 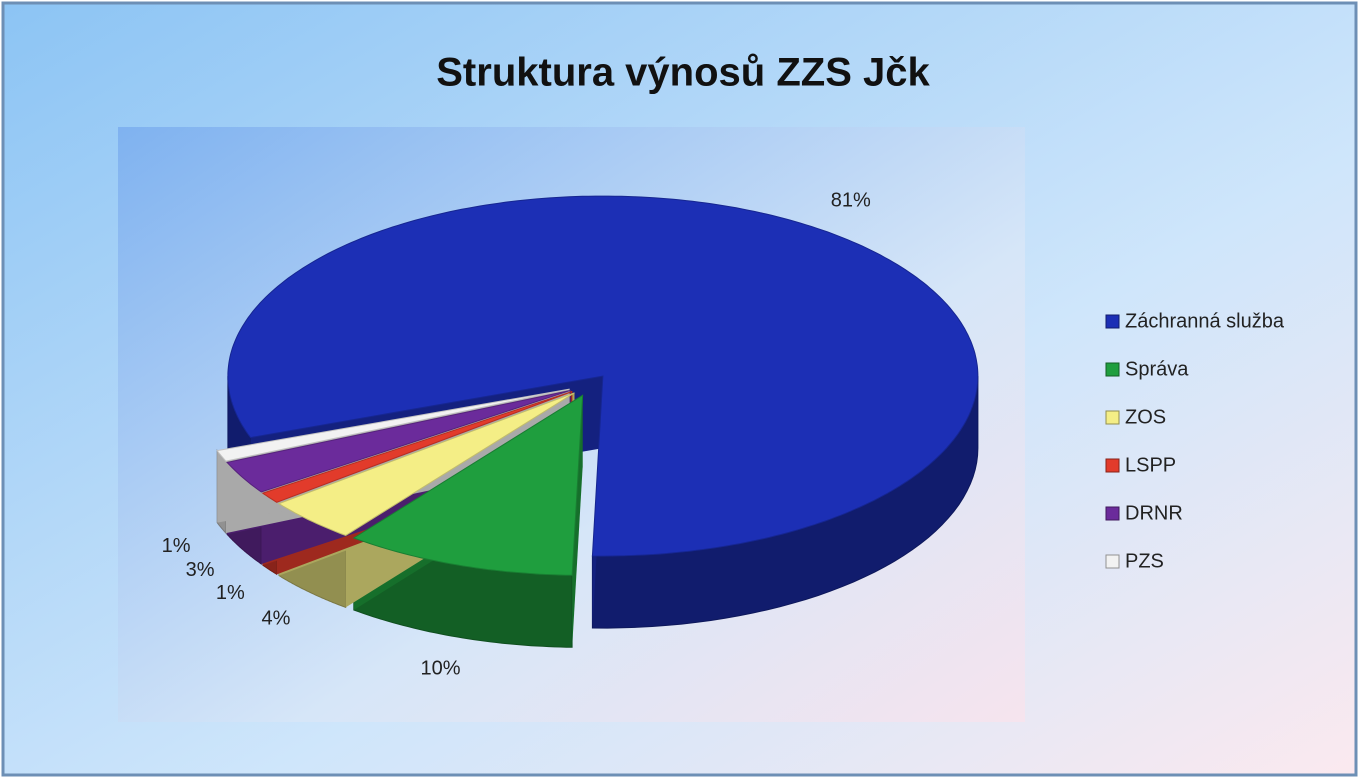 What do you see at coordinates (851, 200) in the screenshot?
I see `data-label: 81%` at bounding box center [851, 200].